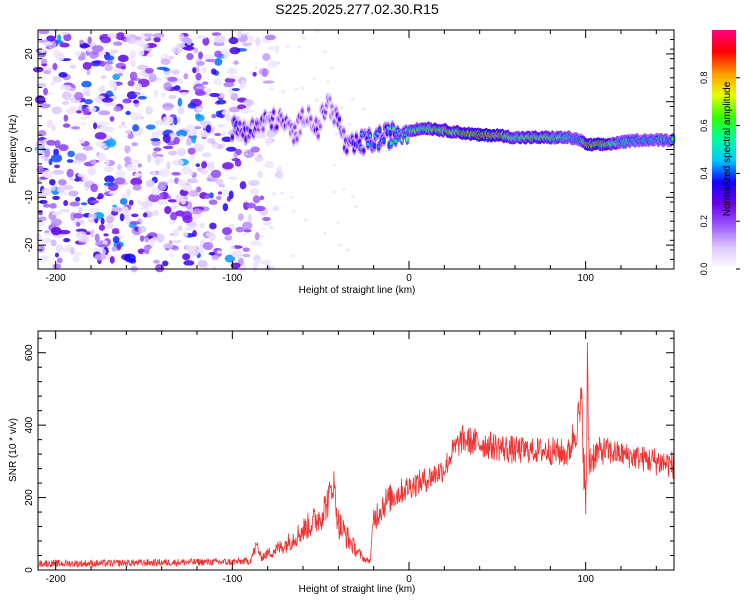  Describe the element at coordinates (585, 579) in the screenshot. I see `x-tick-label: 100` at that location.